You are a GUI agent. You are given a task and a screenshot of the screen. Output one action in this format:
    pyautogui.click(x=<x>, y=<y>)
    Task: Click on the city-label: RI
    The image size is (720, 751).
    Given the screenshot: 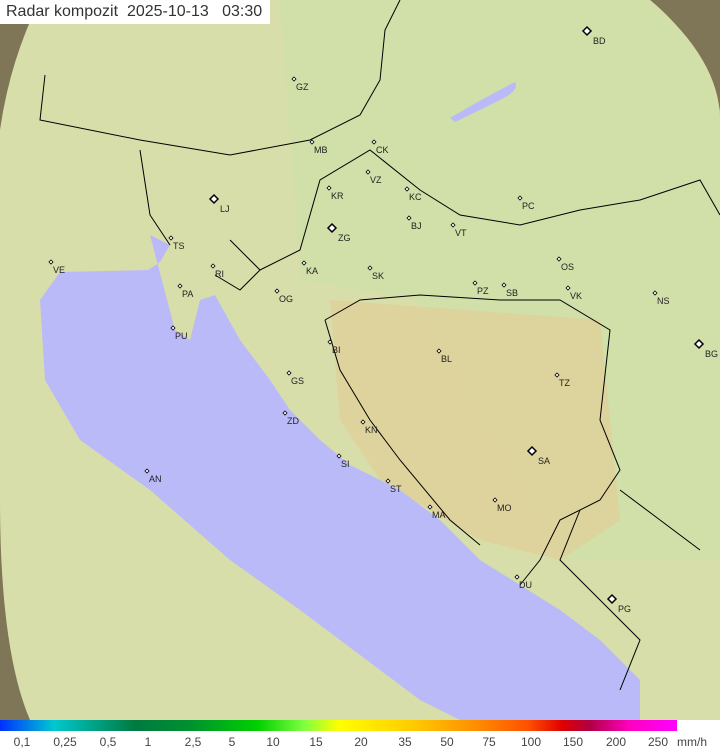 What is the action you would take?
    pyautogui.click(x=219, y=274)
    